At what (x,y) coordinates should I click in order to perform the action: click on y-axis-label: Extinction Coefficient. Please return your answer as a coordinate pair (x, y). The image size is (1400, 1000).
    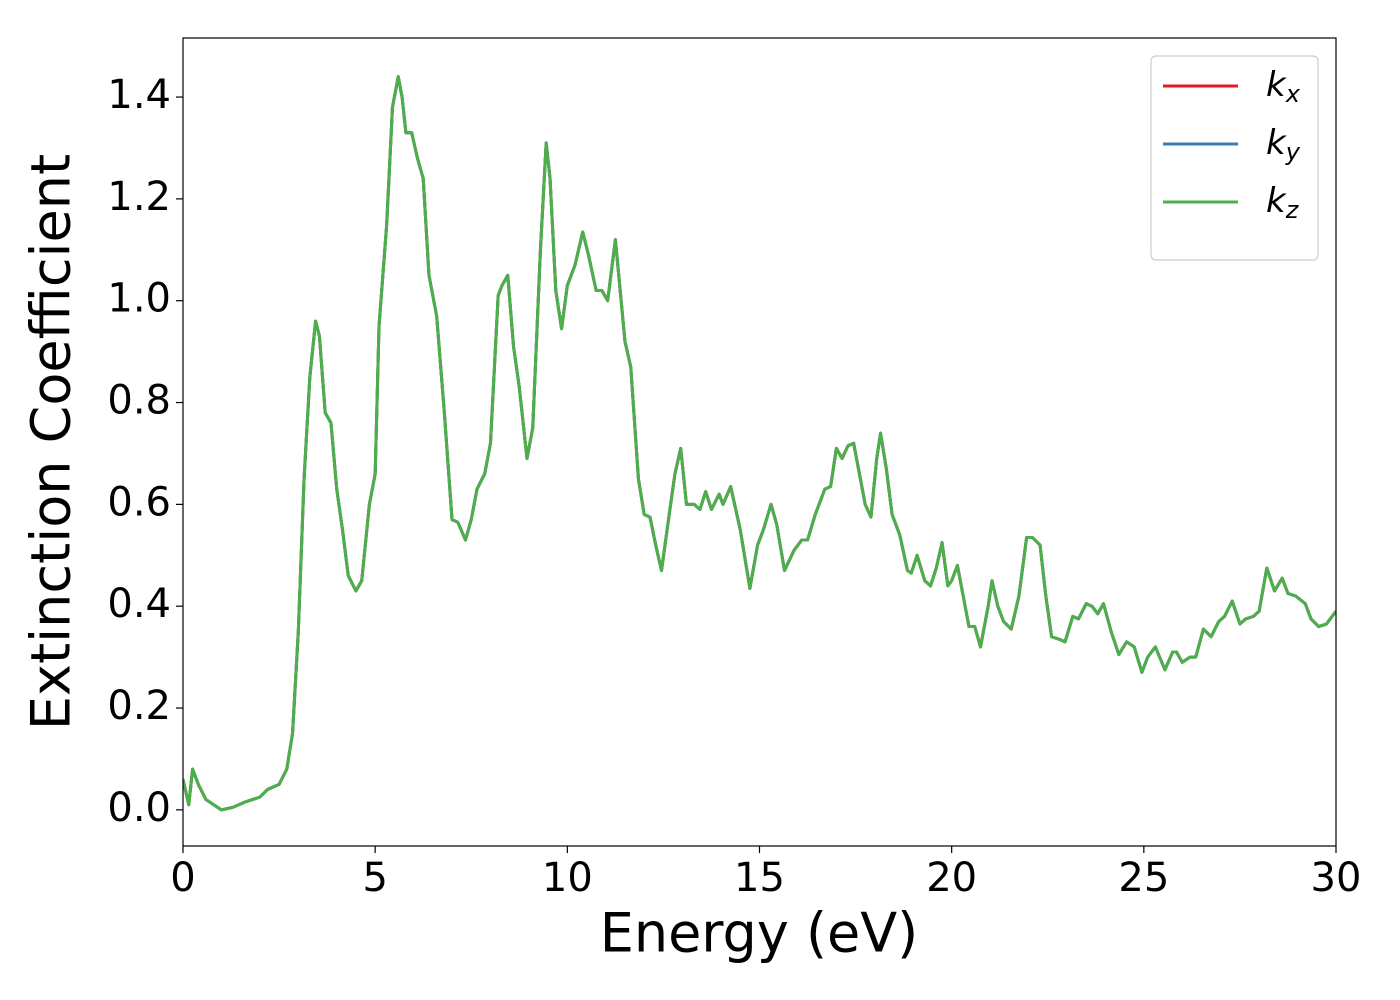
    Looking at the image, I should click on (51, 442).